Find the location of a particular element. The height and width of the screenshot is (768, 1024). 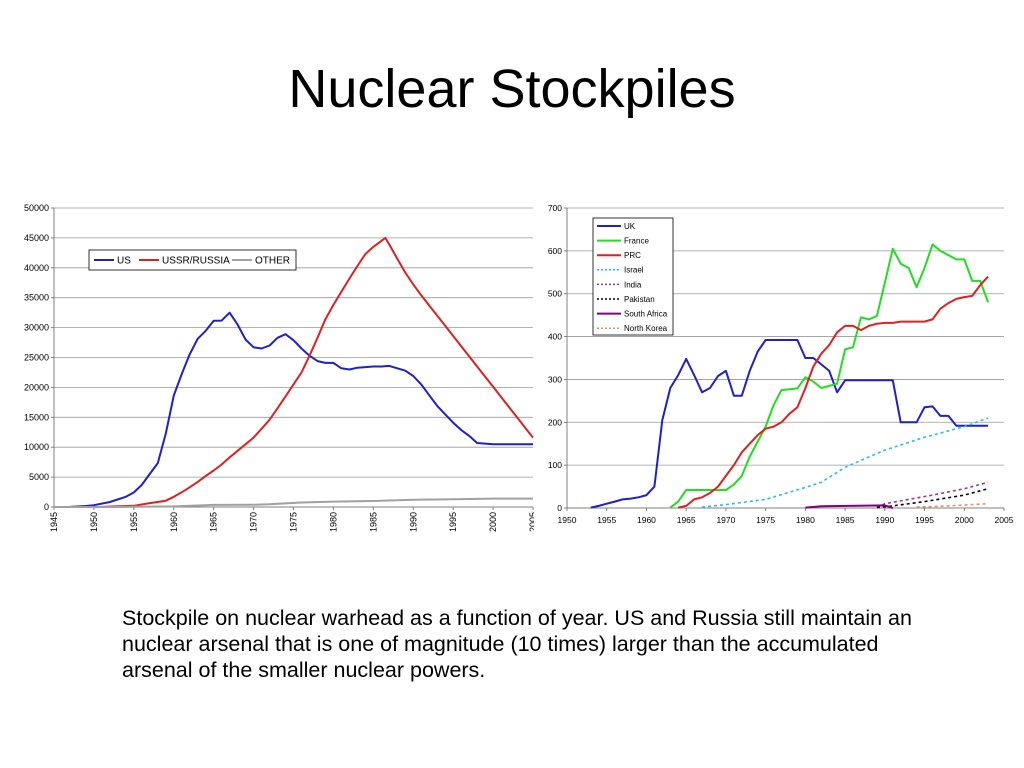

chart1-y-tick-label: 10000 is located at coordinates (36, 447).